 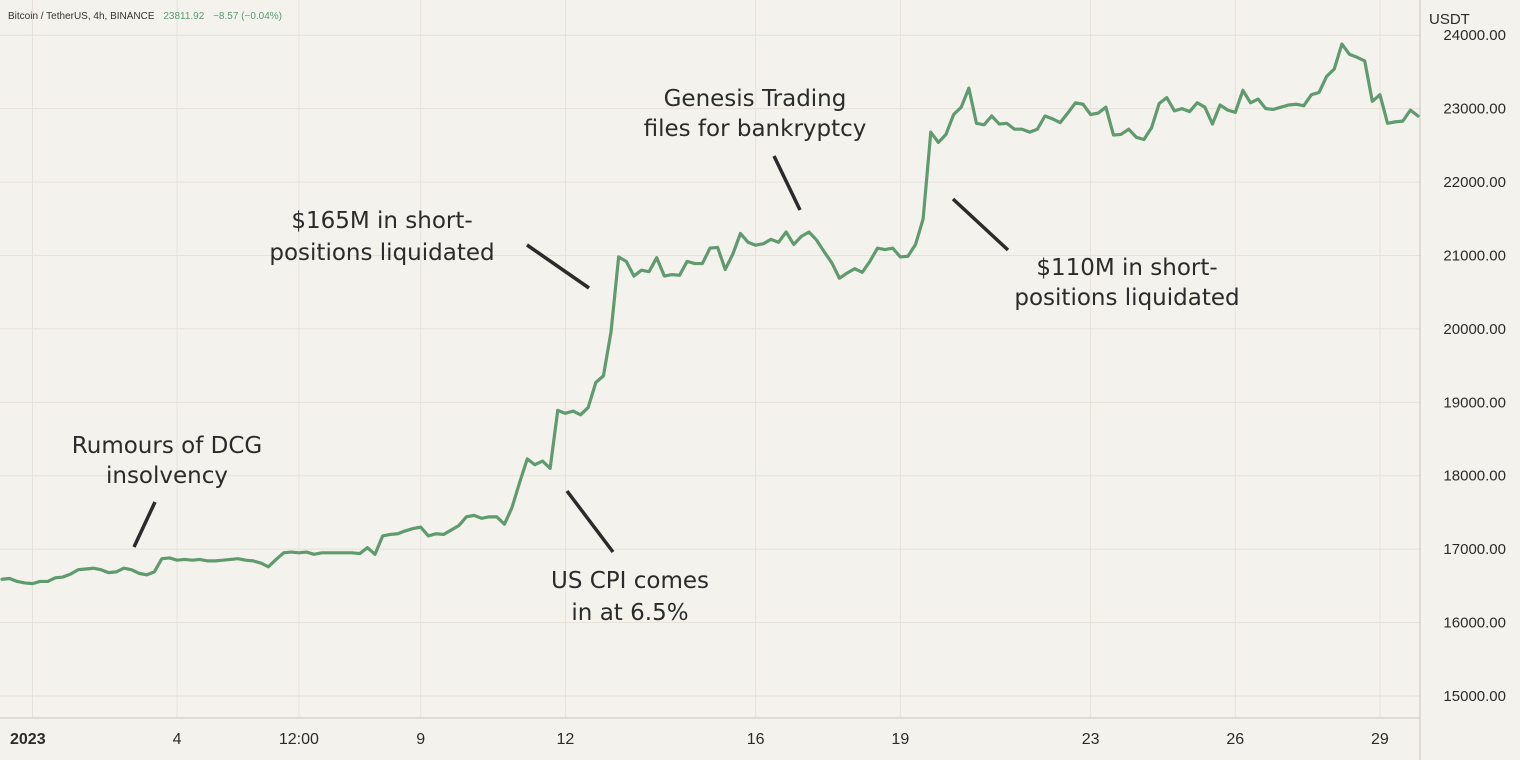 What do you see at coordinates (247, 16) in the screenshot?
I see `price-change: −8.57 (−0.04%)` at bounding box center [247, 16].